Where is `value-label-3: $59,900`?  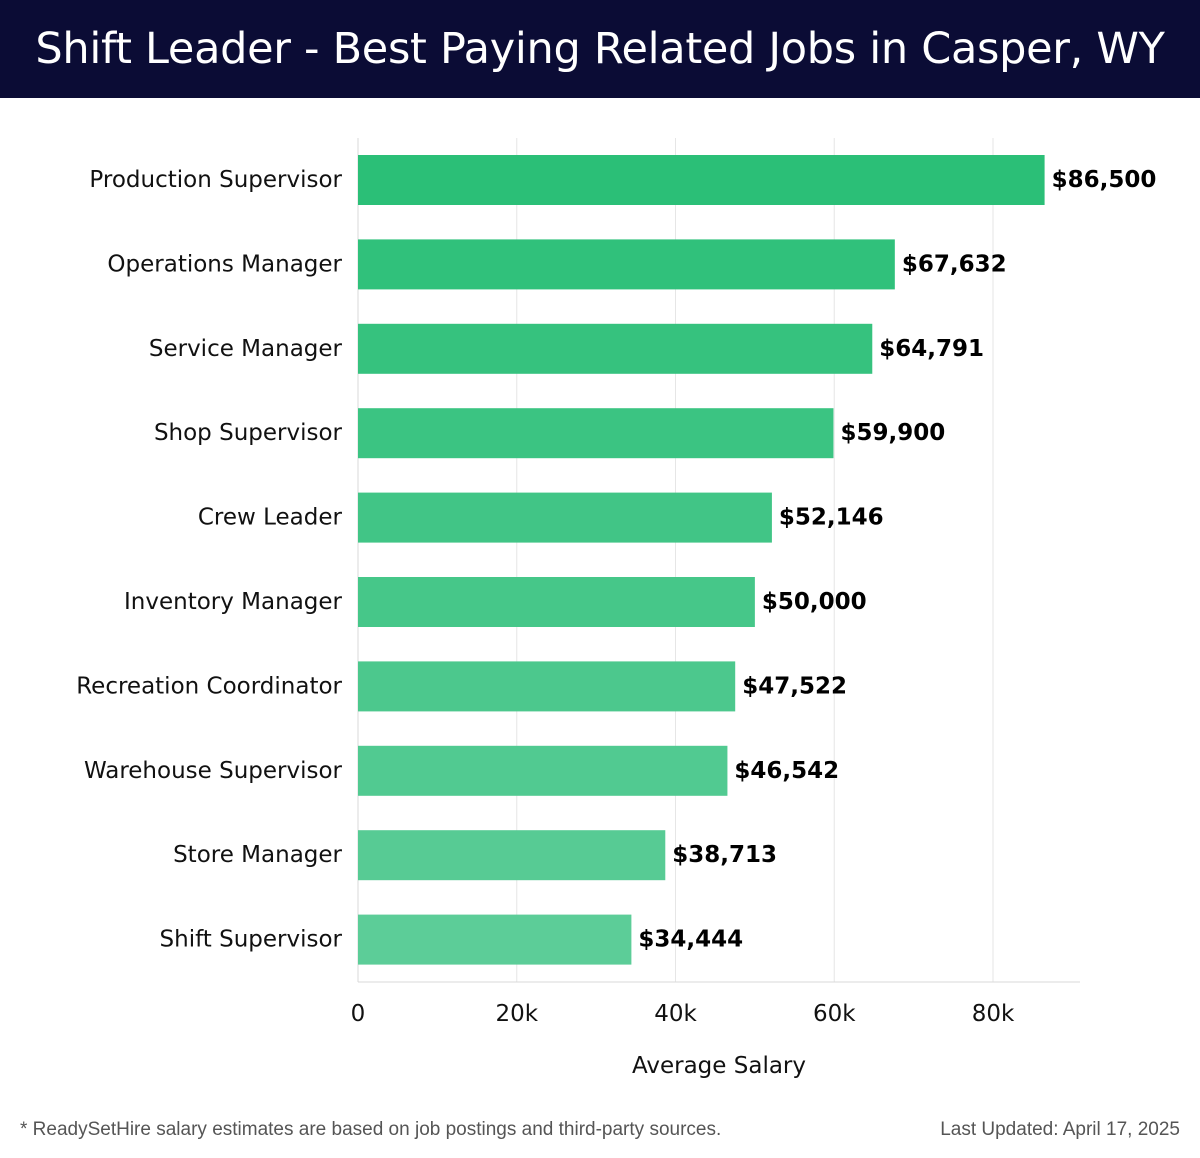 value-label-3: $59,900 is located at coordinates (892, 433).